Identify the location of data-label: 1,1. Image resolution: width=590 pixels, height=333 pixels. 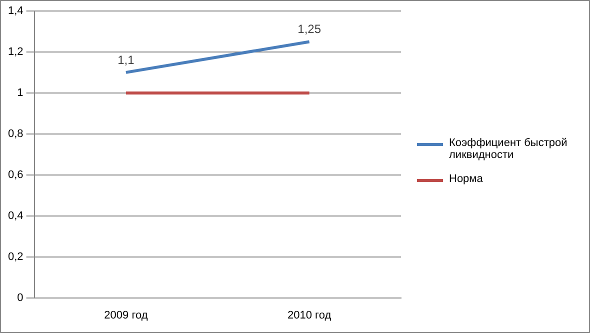
(126, 59).